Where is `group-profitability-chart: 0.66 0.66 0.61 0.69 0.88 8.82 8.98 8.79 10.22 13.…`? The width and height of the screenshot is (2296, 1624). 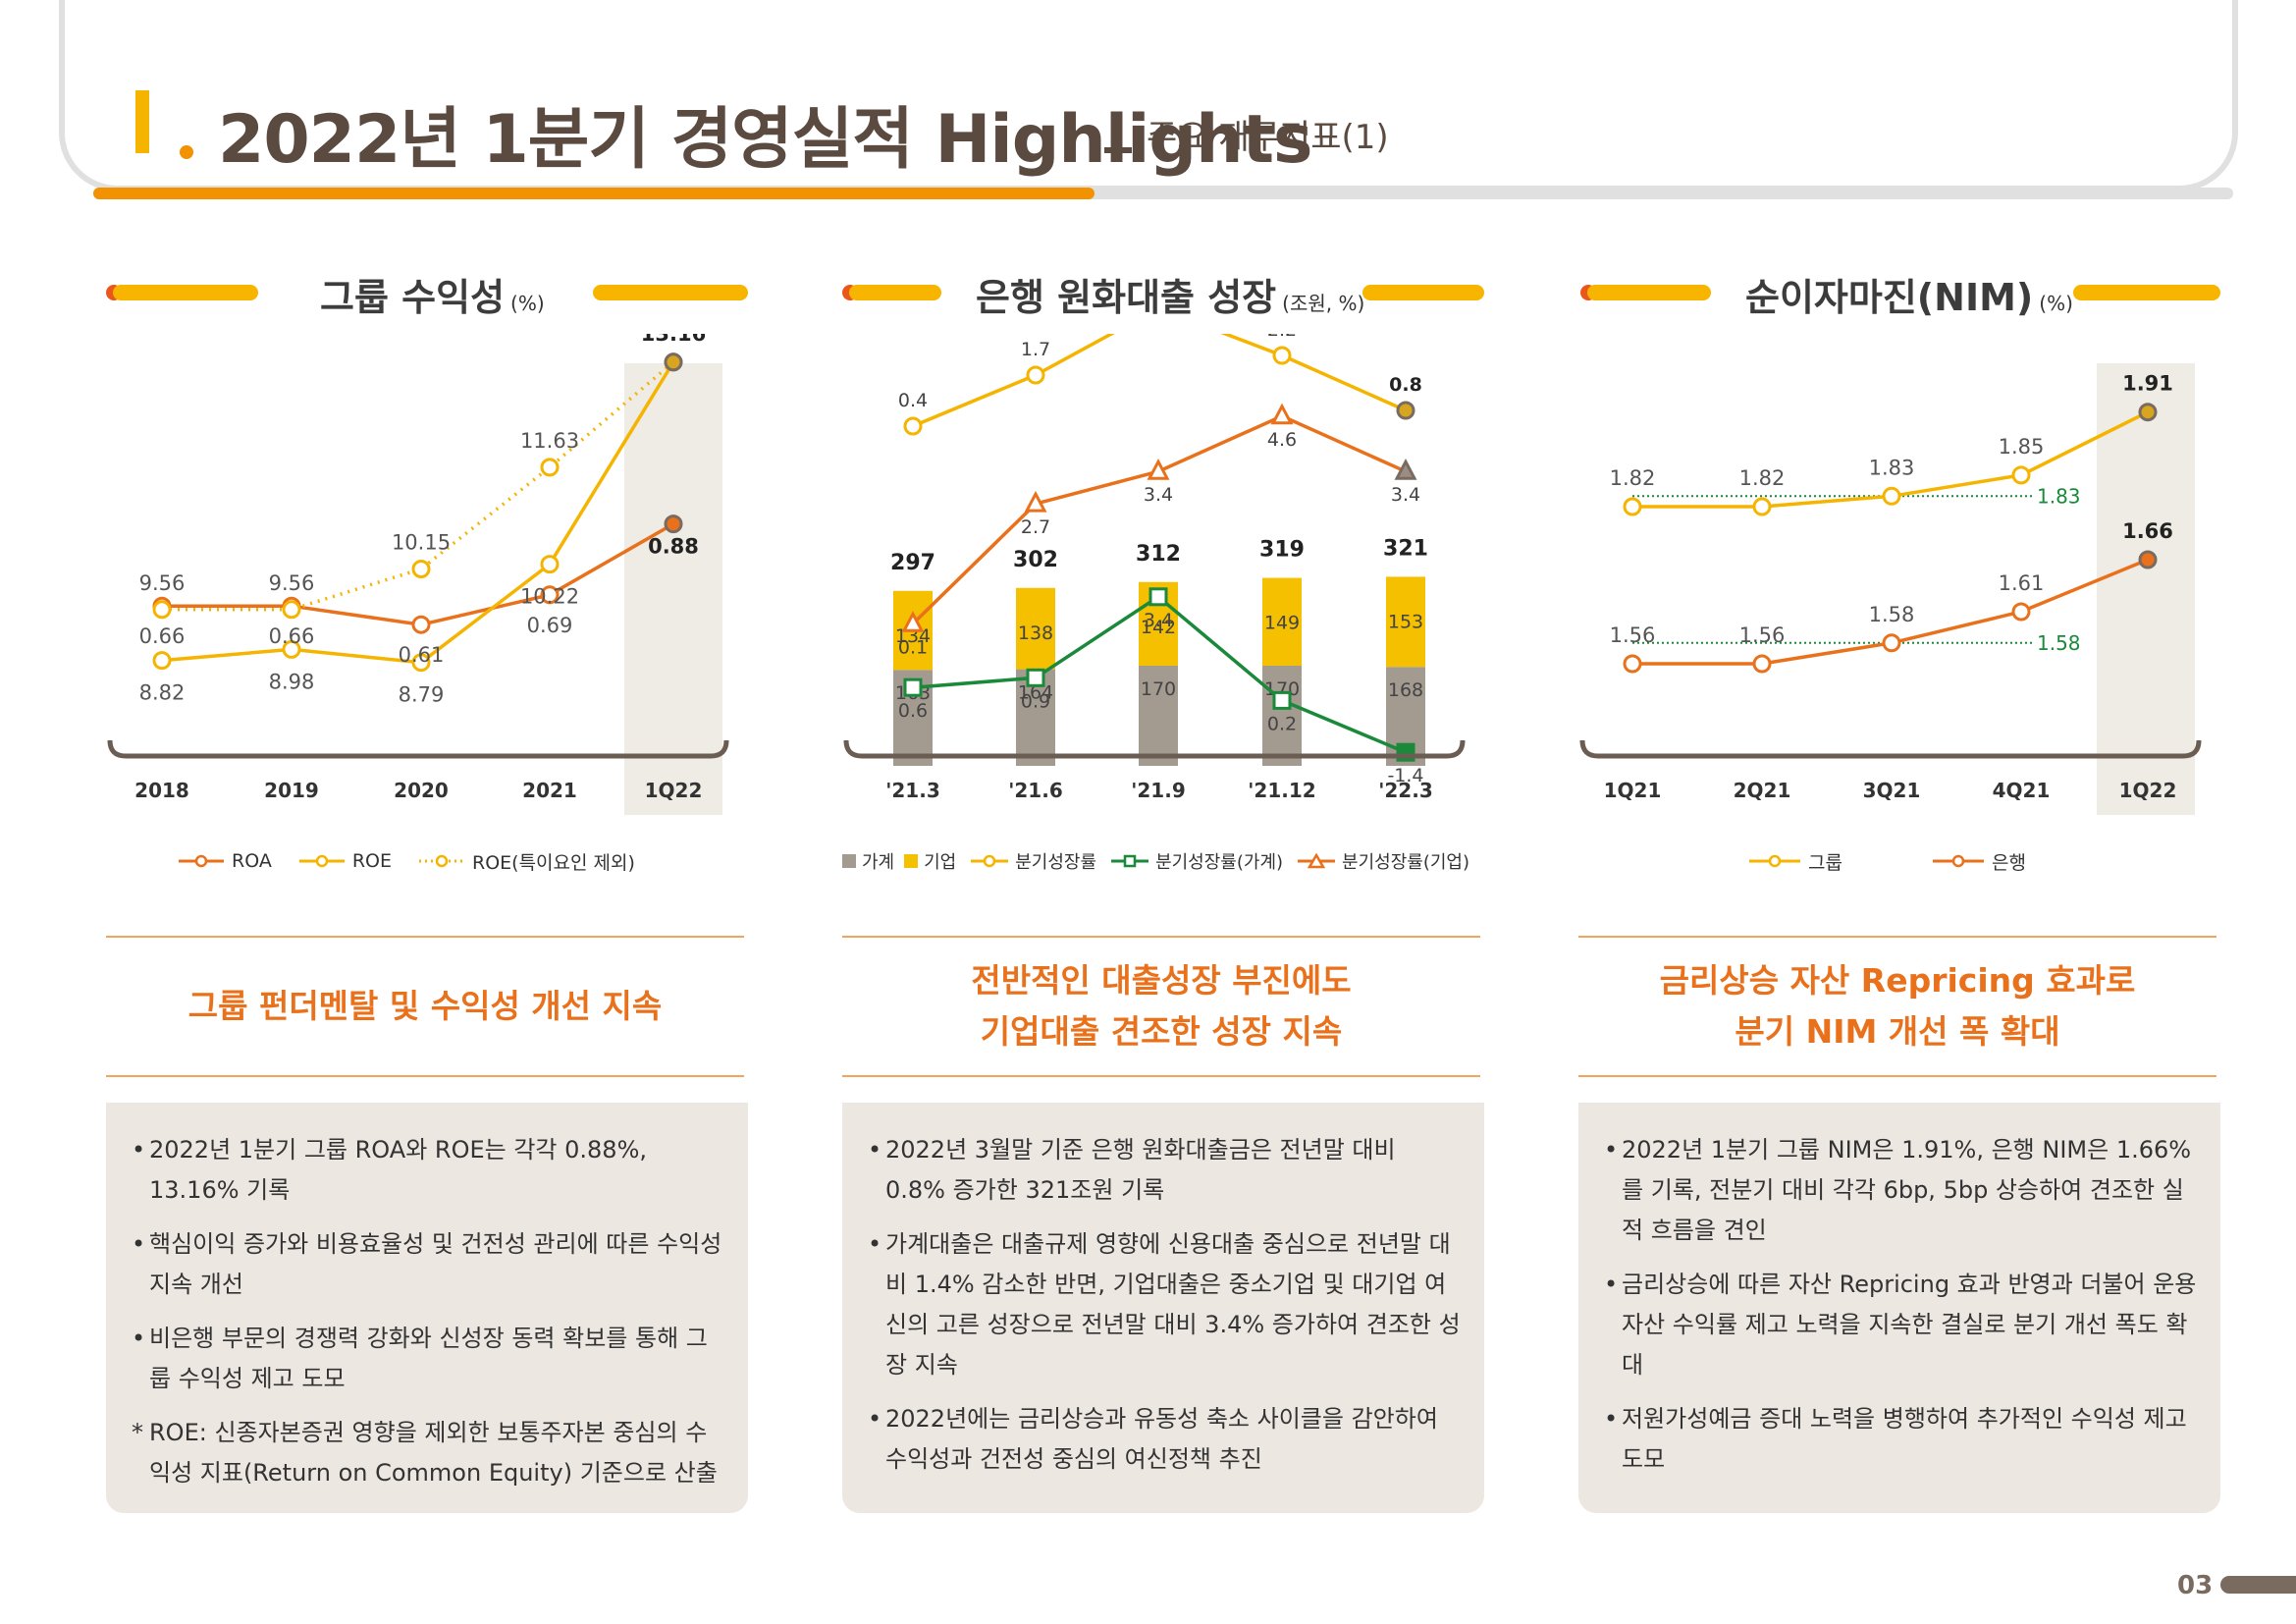 group-profitability-chart: 0.66 0.66 0.61 0.69 0.88 8.82 8.98 8.79 10.22 13.… is located at coordinates (418, 574).